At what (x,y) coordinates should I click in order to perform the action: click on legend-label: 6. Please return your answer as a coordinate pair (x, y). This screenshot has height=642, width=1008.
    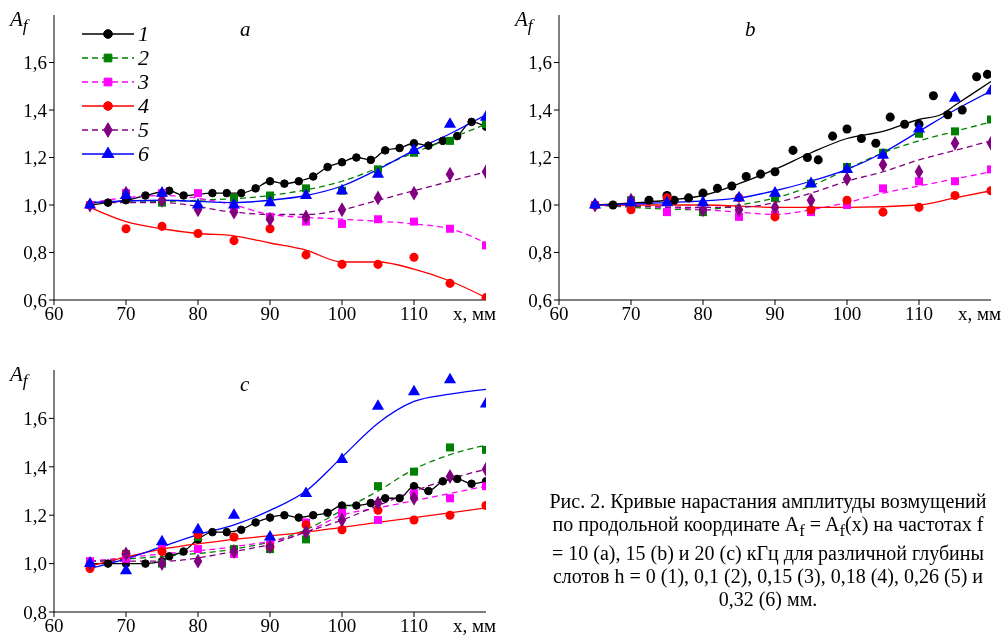
    Looking at the image, I should click on (143, 154).